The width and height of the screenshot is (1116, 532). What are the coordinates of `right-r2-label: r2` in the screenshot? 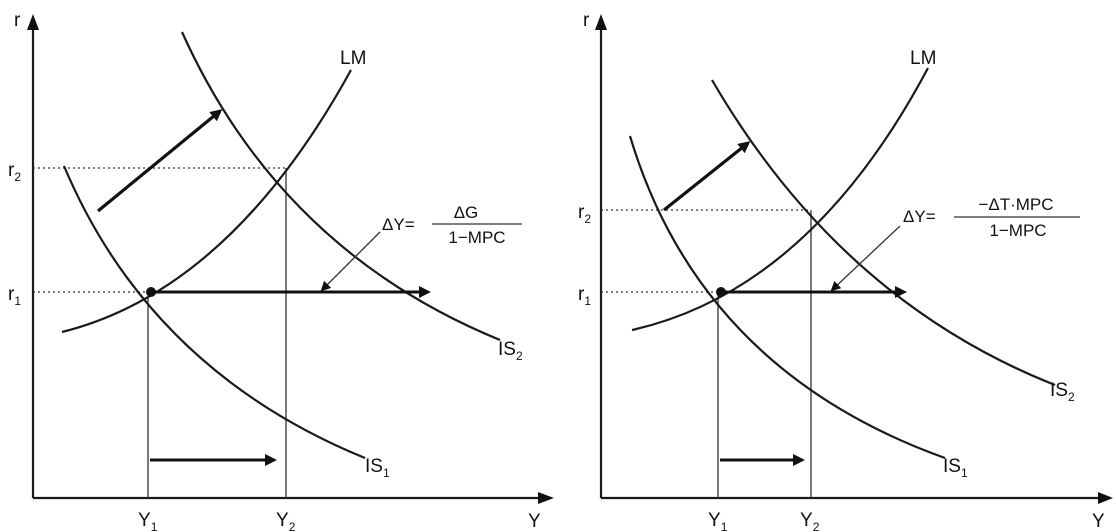 It's located at (584, 214).